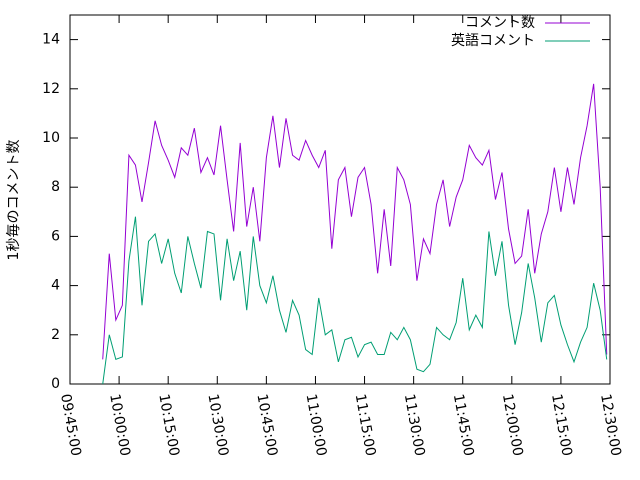 Image resolution: width=640 pixels, height=480 pixels. Describe the element at coordinates (51, 40) in the screenshot. I see `y-tick-label: 14` at that location.